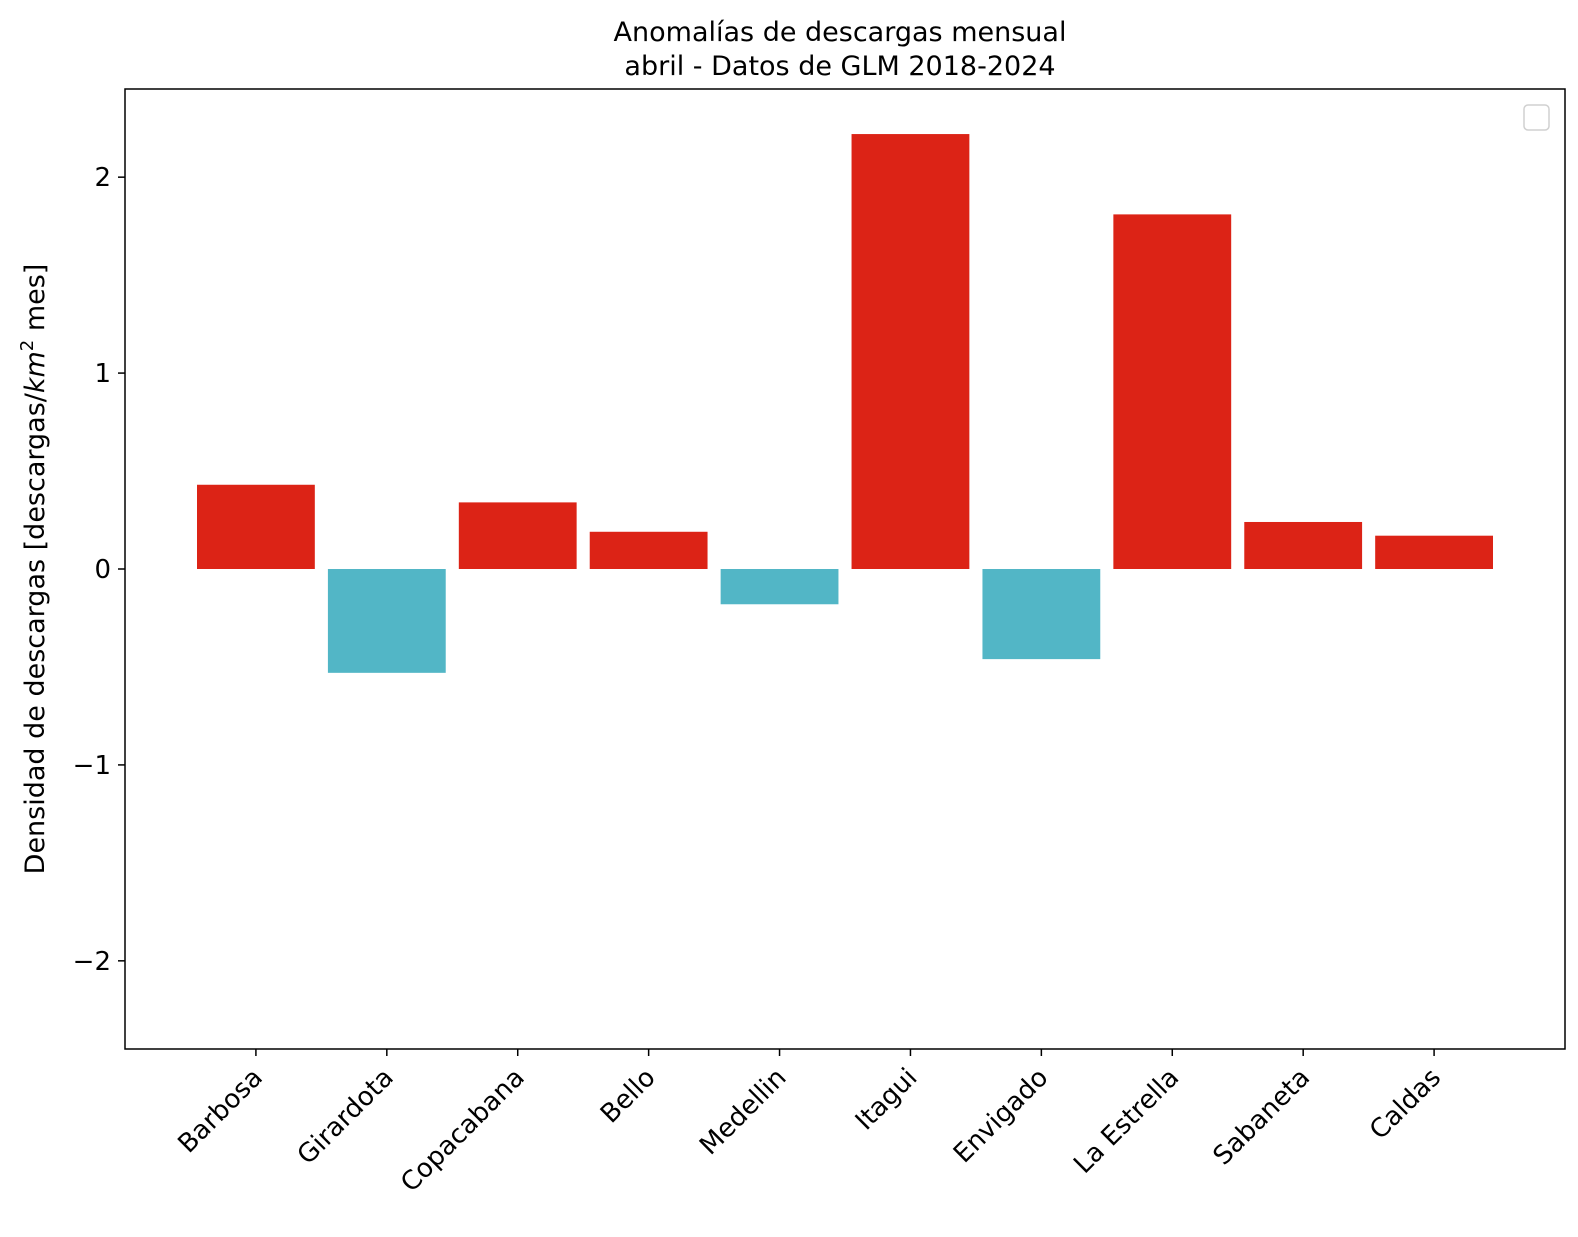 This screenshot has width=1578, height=1237. Describe the element at coordinates (743, 1112) in the screenshot. I see `x-tick-label: Medellin` at that location.